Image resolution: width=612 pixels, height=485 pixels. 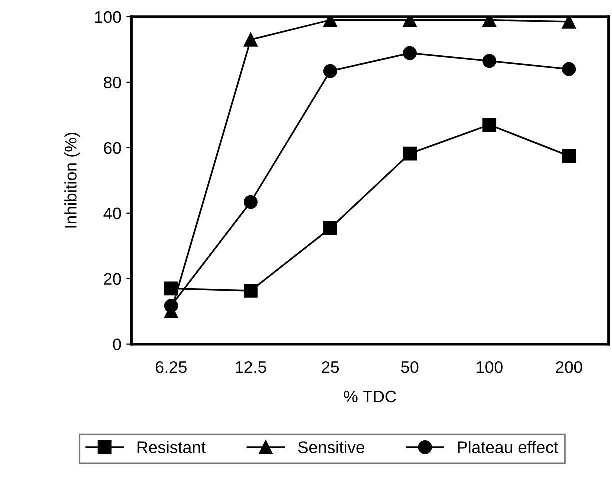 I want to click on x-tick-label: 100, so click(x=489, y=367).